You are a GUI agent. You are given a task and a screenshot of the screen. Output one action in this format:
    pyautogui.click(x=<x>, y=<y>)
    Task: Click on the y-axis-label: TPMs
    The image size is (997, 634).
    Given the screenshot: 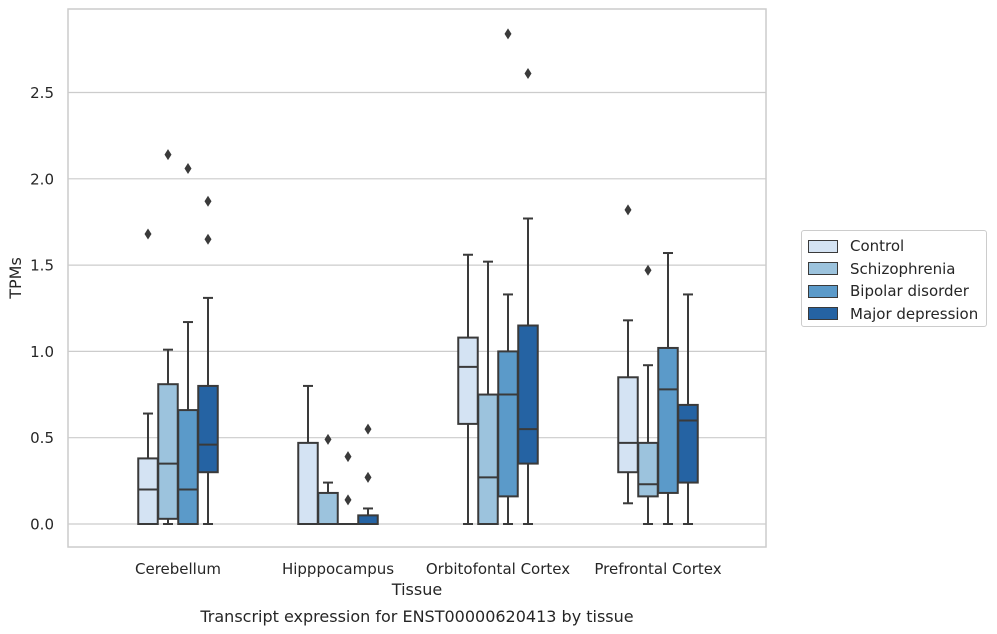 What is the action you would take?
    pyautogui.click(x=15, y=278)
    